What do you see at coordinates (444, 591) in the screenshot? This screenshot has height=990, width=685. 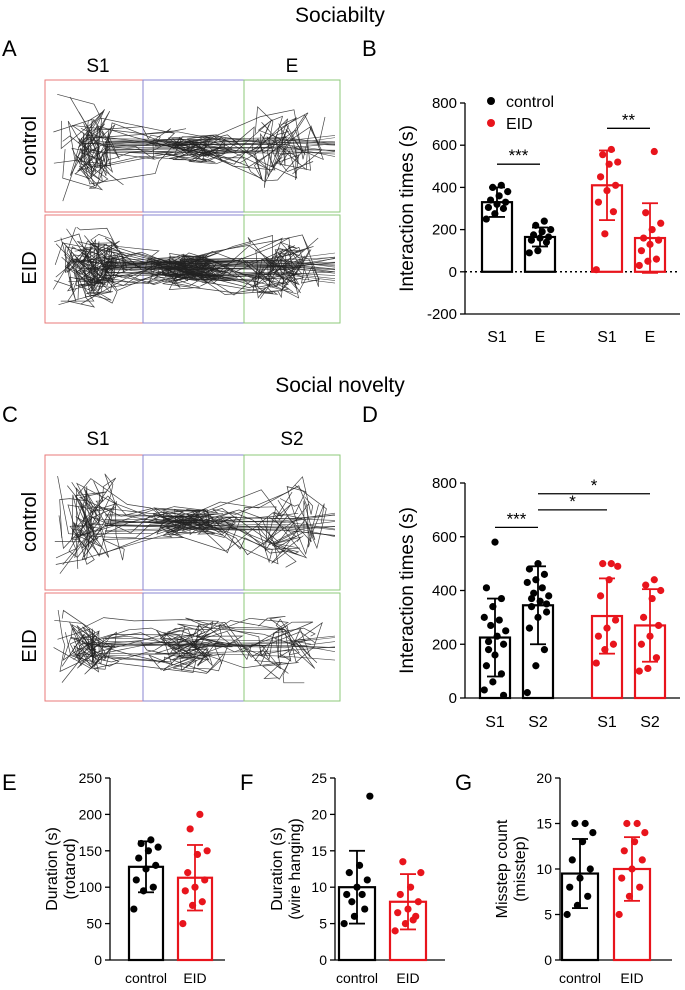 I see `y-tick-label-d: 400` at bounding box center [444, 591].